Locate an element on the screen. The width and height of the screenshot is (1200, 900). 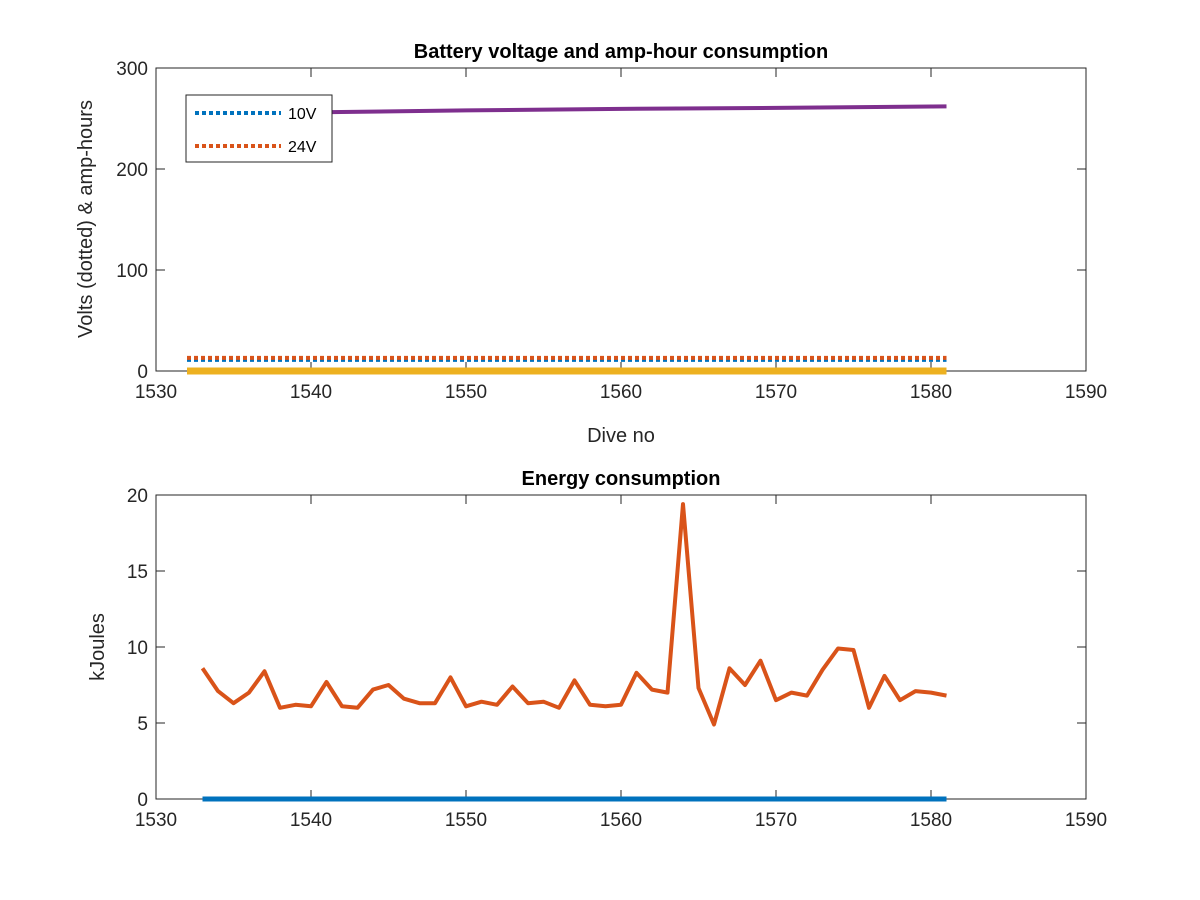
bottom-x-tick-label: 1590 is located at coordinates (1086, 820).